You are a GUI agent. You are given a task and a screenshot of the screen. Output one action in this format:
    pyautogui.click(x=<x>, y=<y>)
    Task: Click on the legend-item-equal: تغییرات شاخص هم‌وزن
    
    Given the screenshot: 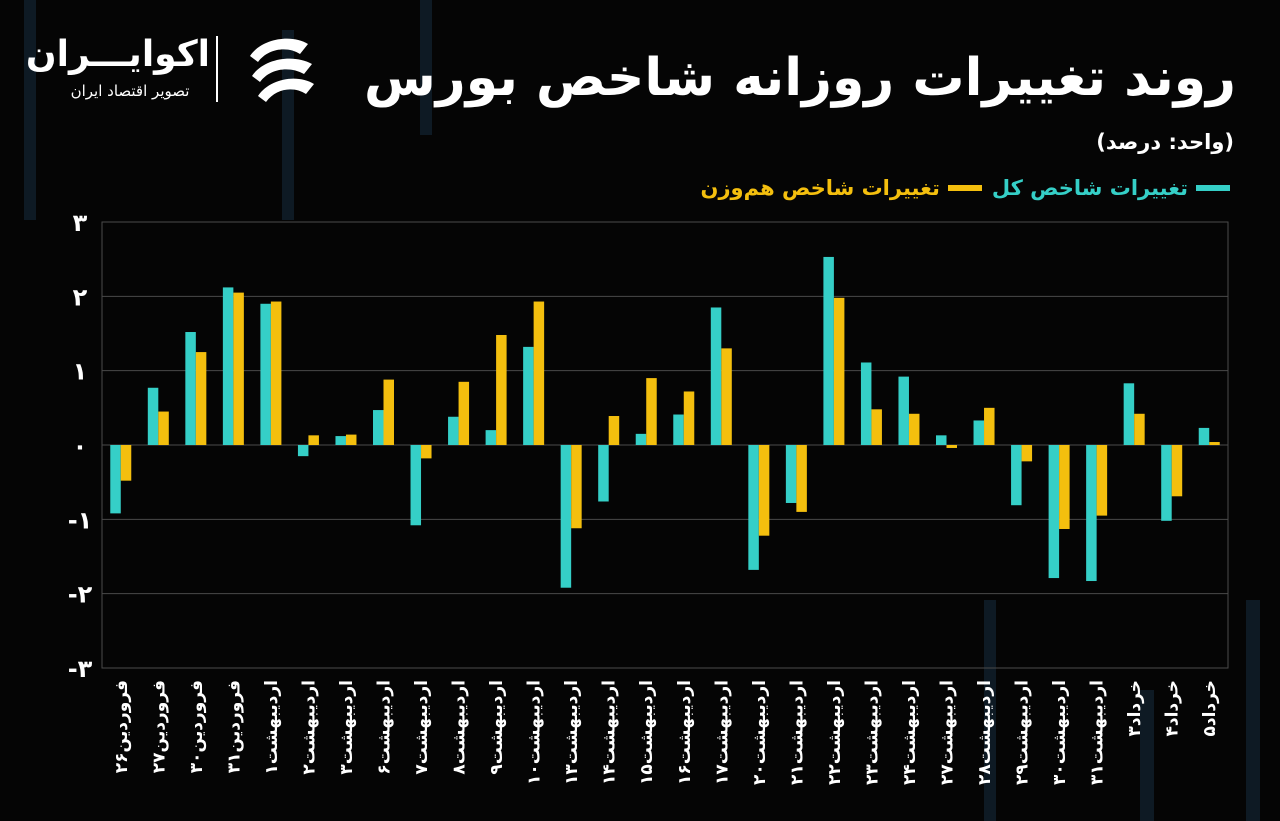 What is the action you would take?
    pyautogui.click(x=841, y=188)
    